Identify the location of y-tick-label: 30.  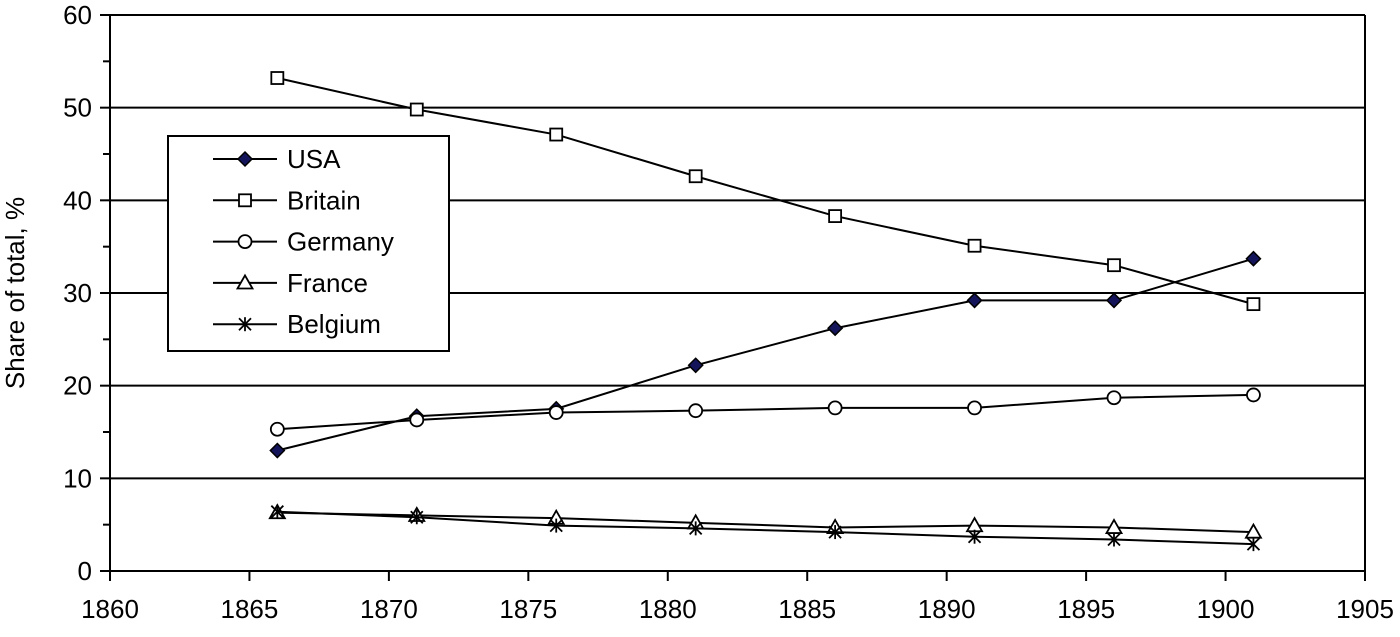
(77, 293).